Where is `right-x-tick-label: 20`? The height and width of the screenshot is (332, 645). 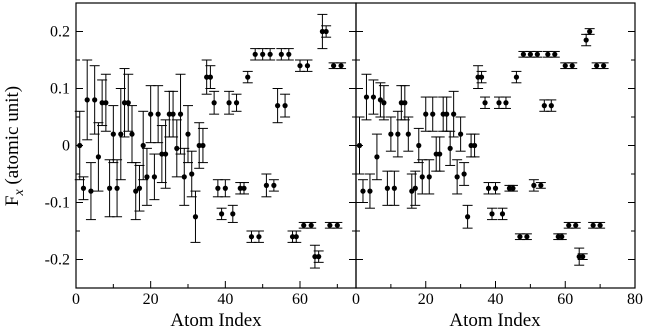 right-x-tick-label: 20 is located at coordinates (426, 299).